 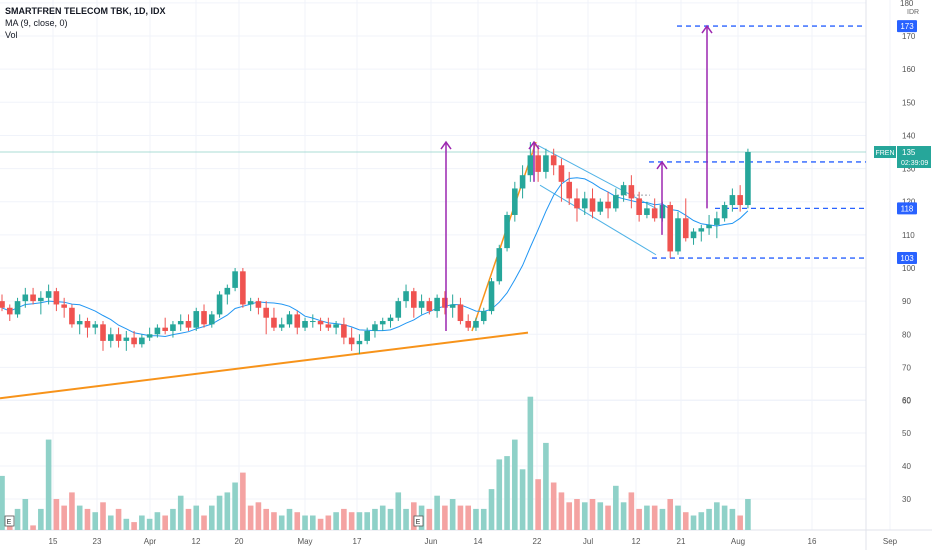 I want to click on x-tick-label: 12, so click(x=636, y=541).